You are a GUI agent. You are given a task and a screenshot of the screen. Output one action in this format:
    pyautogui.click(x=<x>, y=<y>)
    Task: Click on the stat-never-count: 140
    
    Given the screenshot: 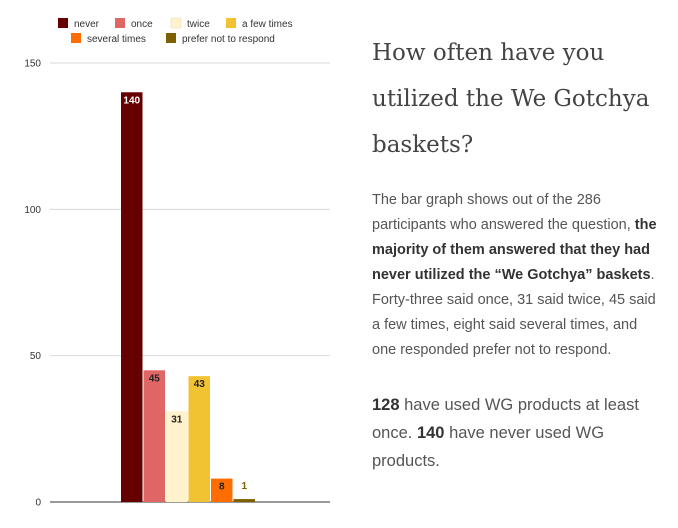 What is the action you would take?
    pyautogui.click(x=430, y=433)
    